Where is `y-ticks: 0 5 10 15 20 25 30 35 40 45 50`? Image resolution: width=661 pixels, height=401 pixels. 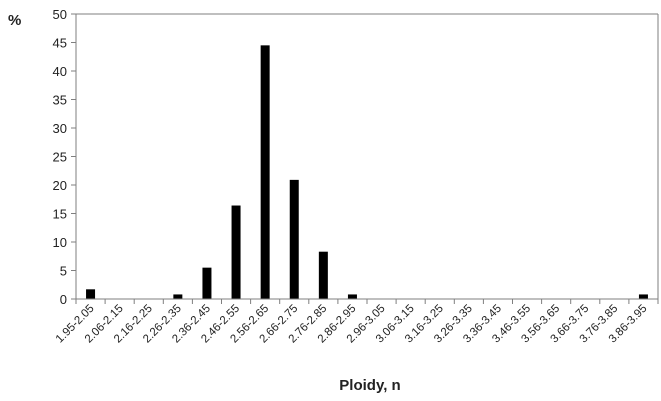 y-ticks: 0 5 10 15 20 25 30 35 40 45 50 is located at coordinates (64, 157).